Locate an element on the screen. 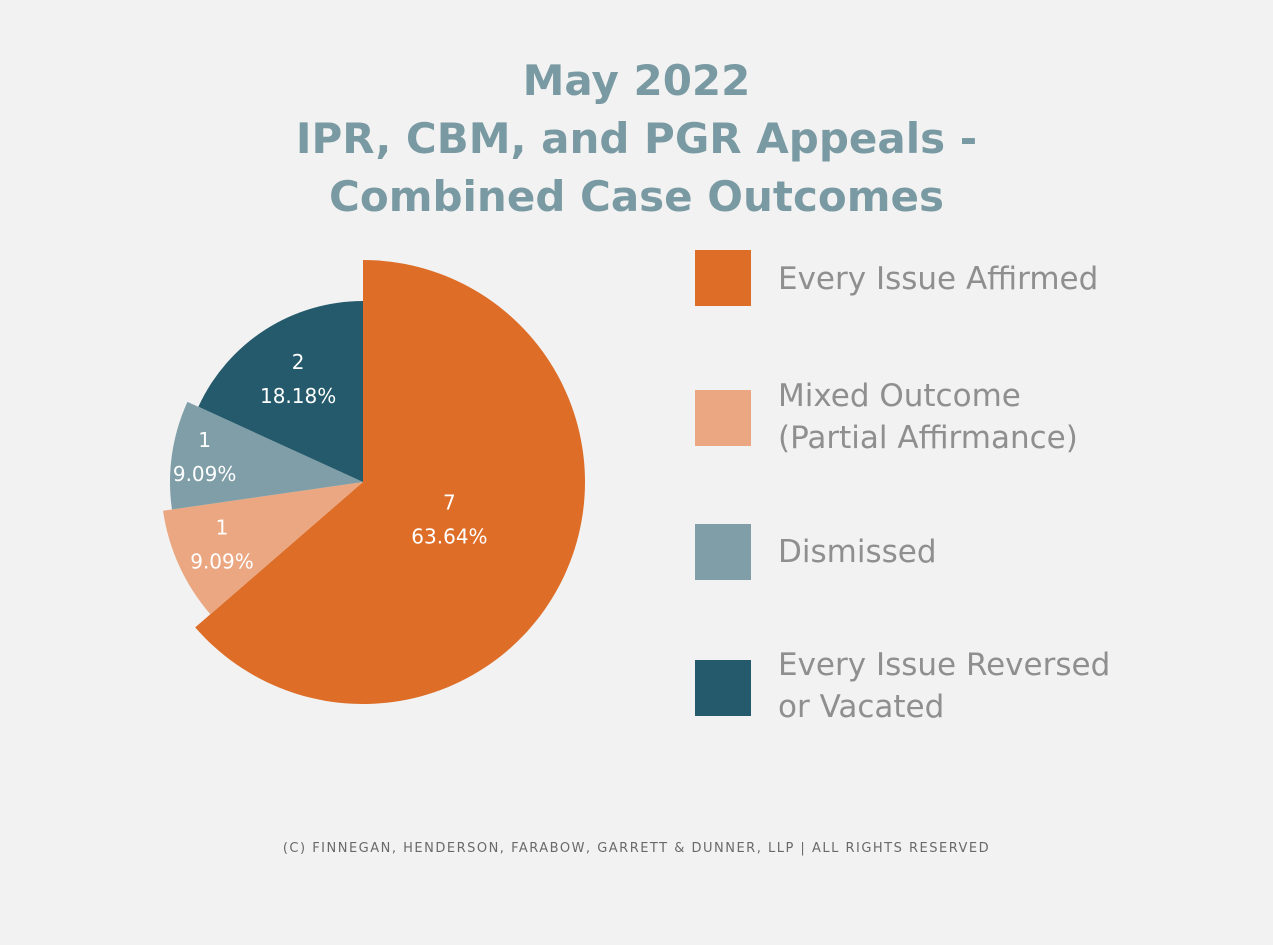 This screenshot has width=1273, height=945. title-line: IPR, CBM, and PGR Appeals - is located at coordinates (636, 138).